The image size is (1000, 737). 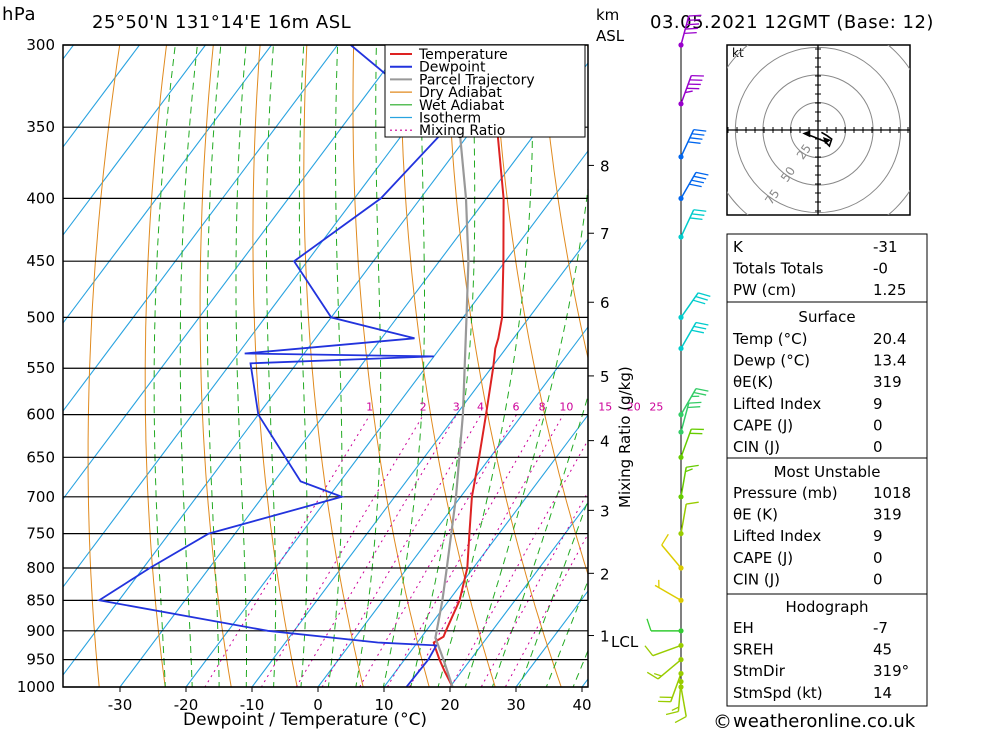 I want to click on index-value: 1018, so click(x=892, y=493).